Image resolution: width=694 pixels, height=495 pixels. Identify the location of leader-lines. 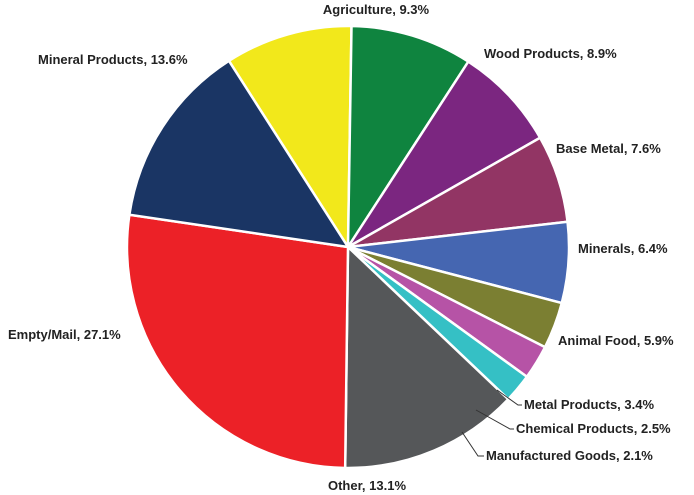
(491, 423).